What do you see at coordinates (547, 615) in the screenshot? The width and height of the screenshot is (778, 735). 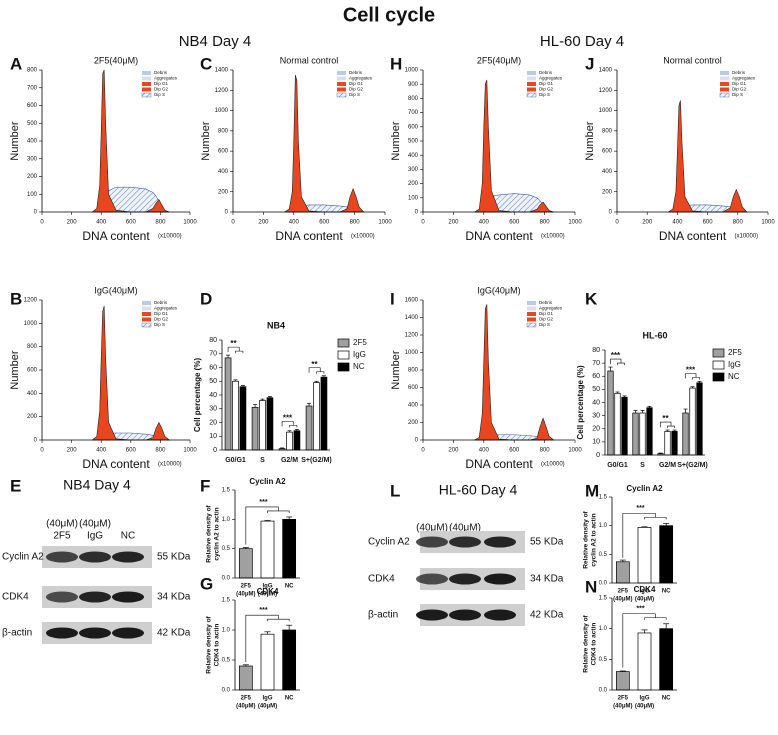 I see `size-label: 42 KDa` at bounding box center [547, 615].